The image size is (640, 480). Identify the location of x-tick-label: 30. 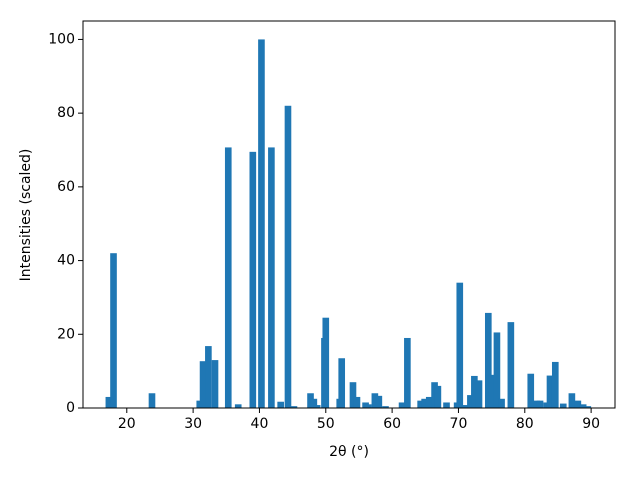
(193, 424).